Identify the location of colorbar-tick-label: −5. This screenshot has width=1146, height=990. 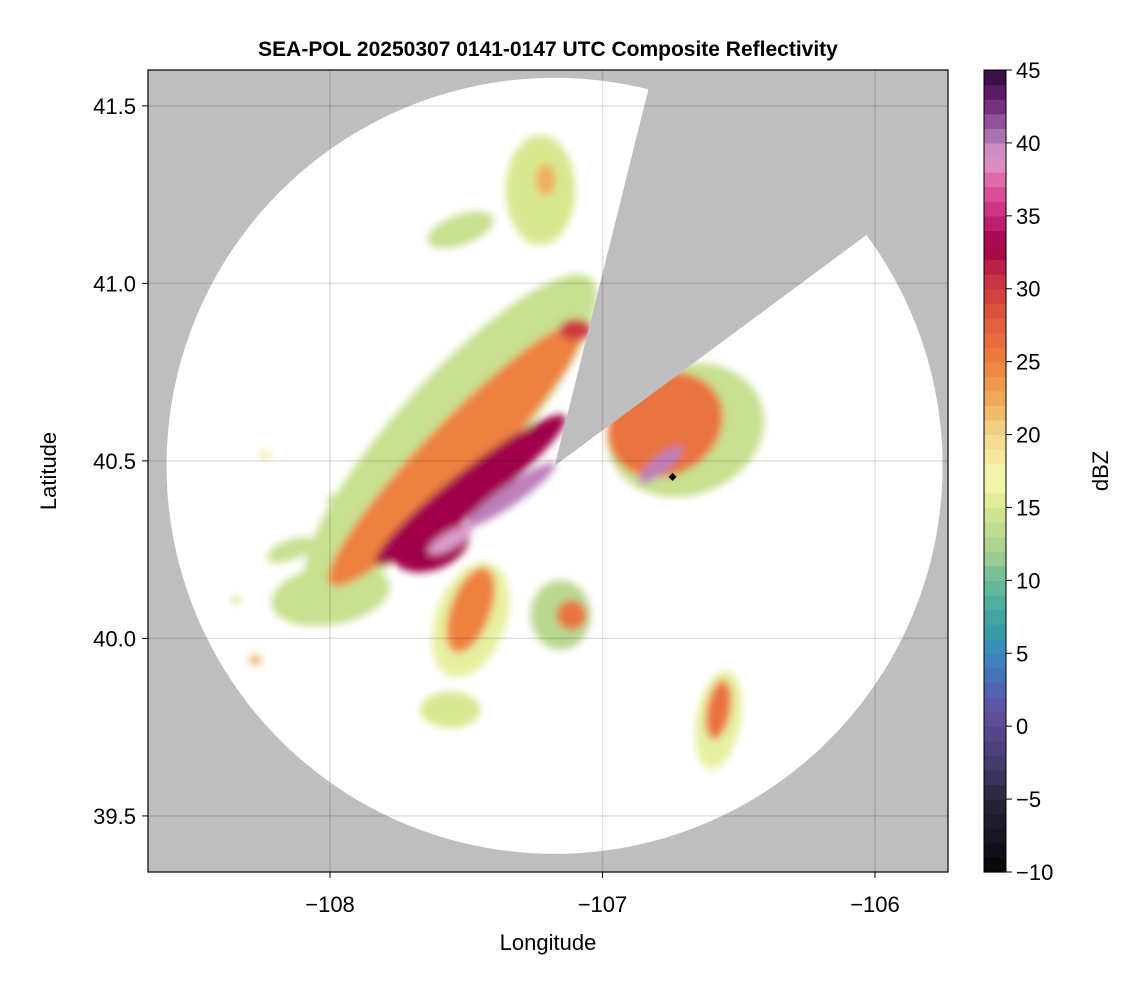
(1028, 799).